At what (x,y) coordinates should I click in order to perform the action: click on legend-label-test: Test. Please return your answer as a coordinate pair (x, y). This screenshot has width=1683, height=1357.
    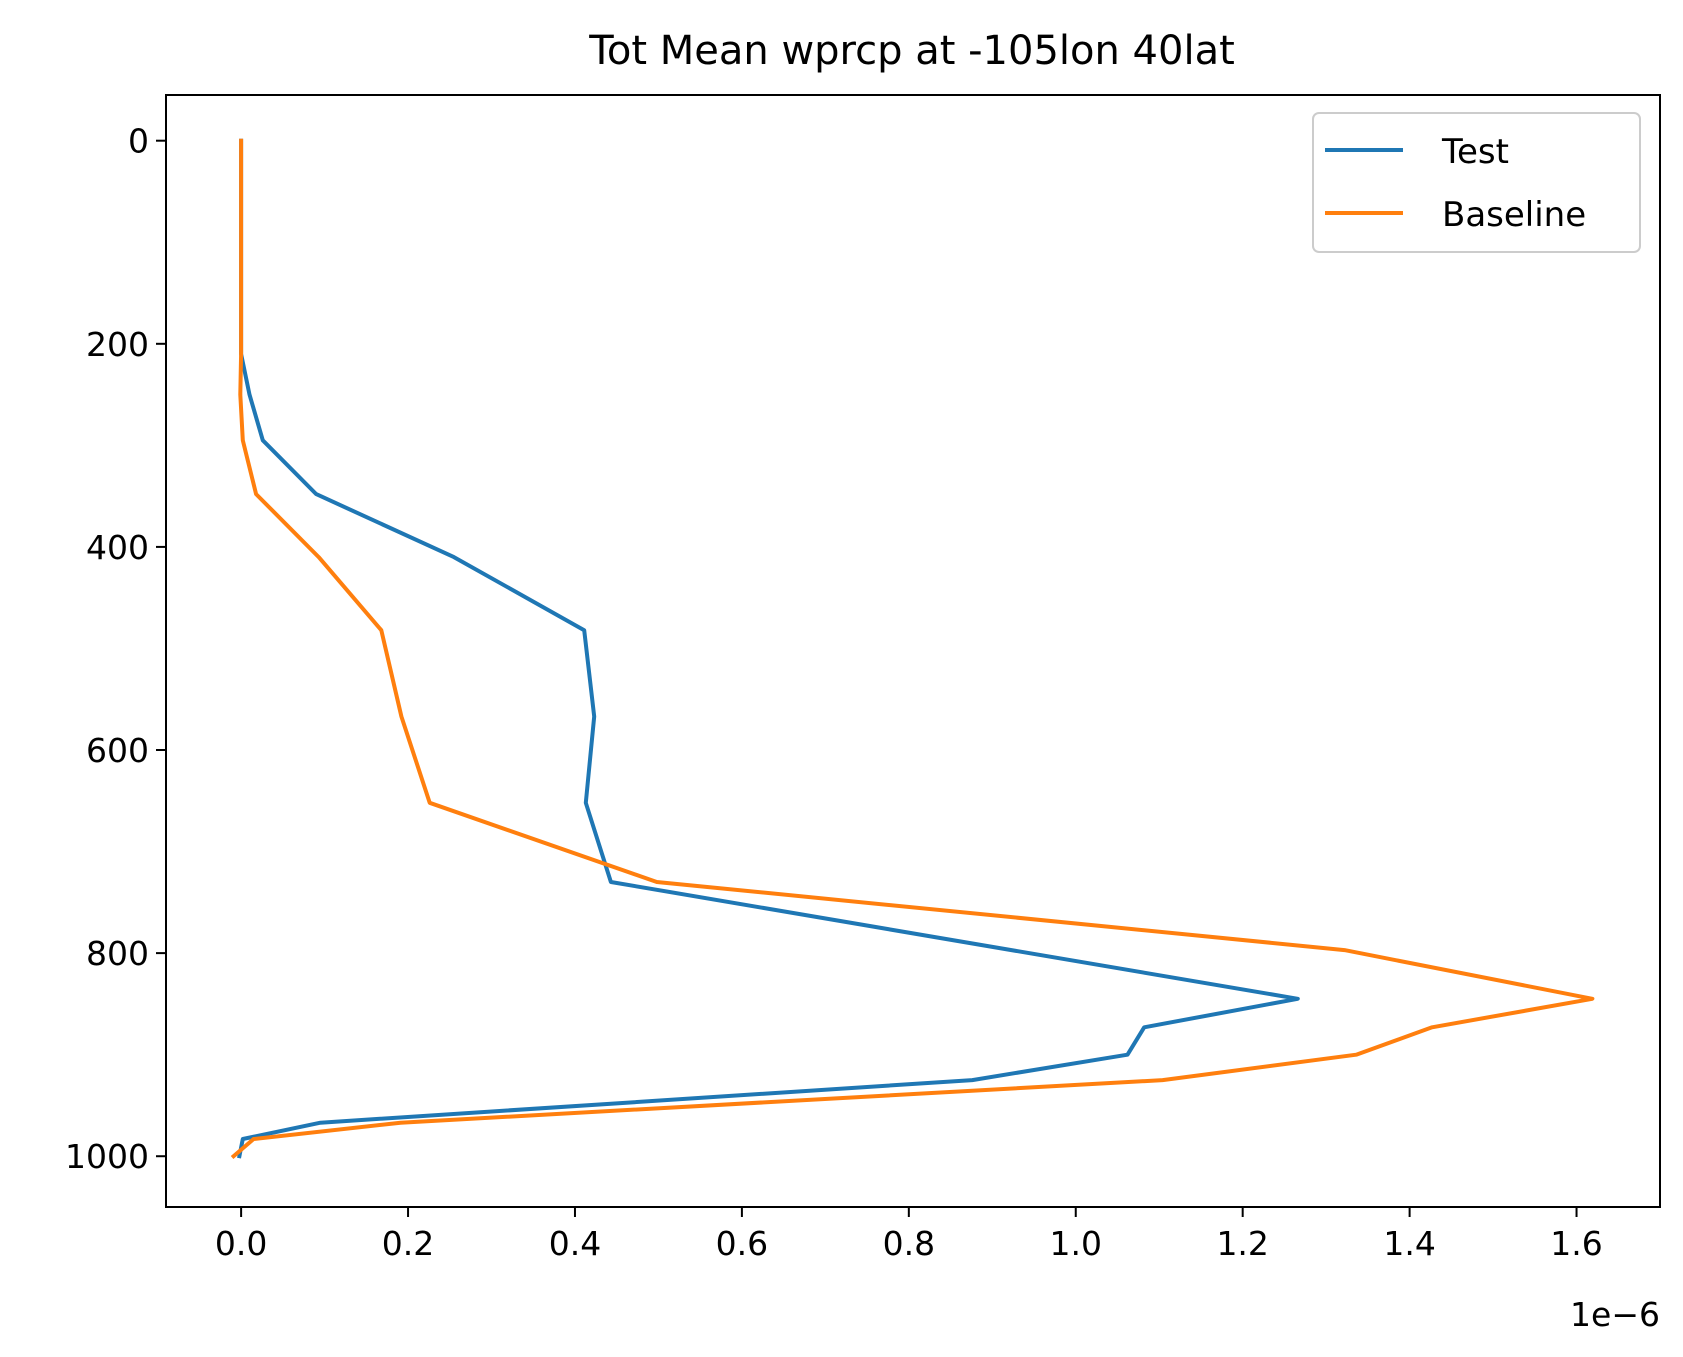
    Looking at the image, I should click on (1475, 152).